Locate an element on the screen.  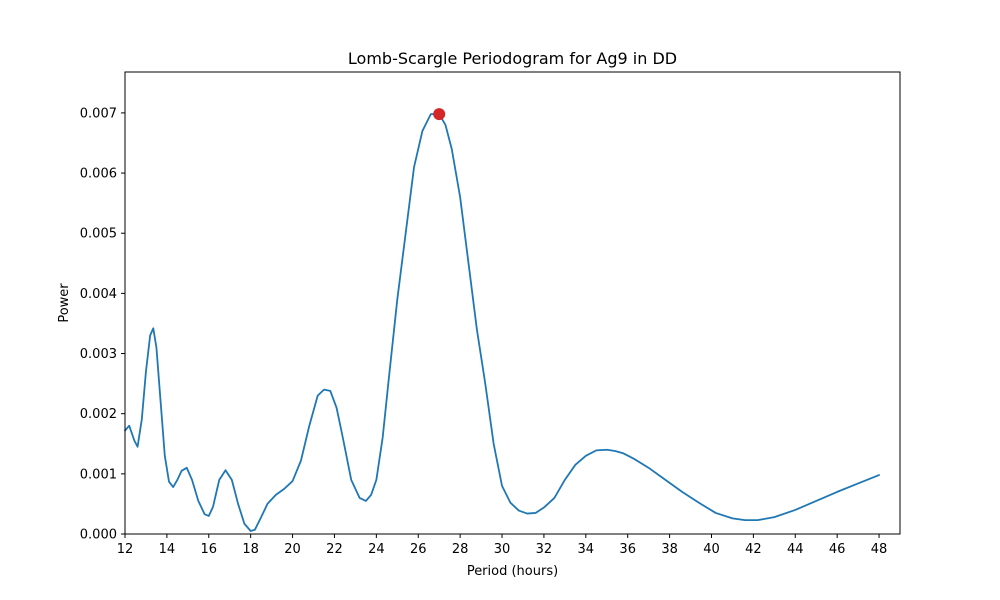
y-axis-label: Power is located at coordinates (64, 303).